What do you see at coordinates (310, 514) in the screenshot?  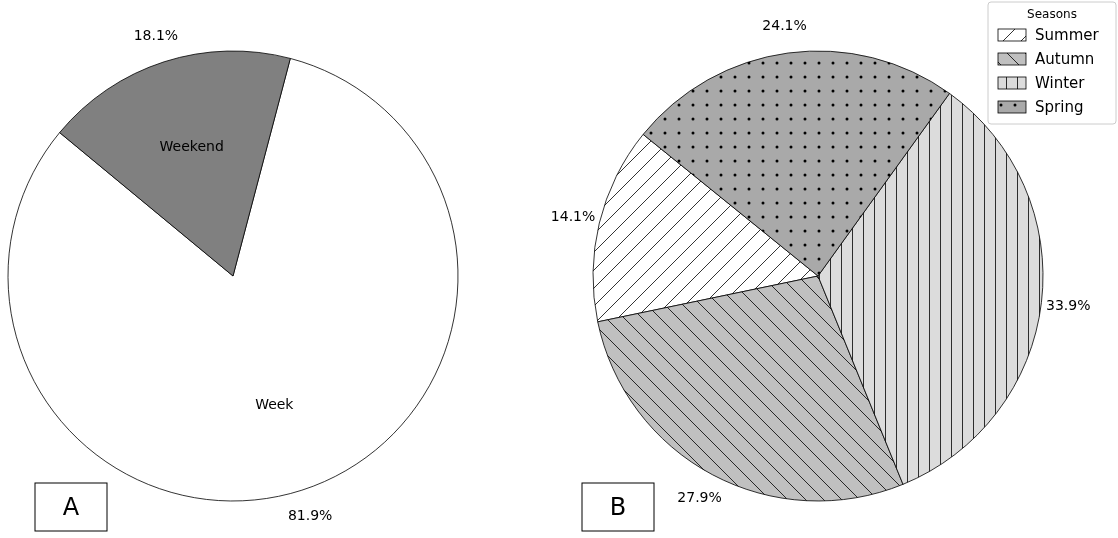 I see `data-label: 81.9%` at bounding box center [310, 514].